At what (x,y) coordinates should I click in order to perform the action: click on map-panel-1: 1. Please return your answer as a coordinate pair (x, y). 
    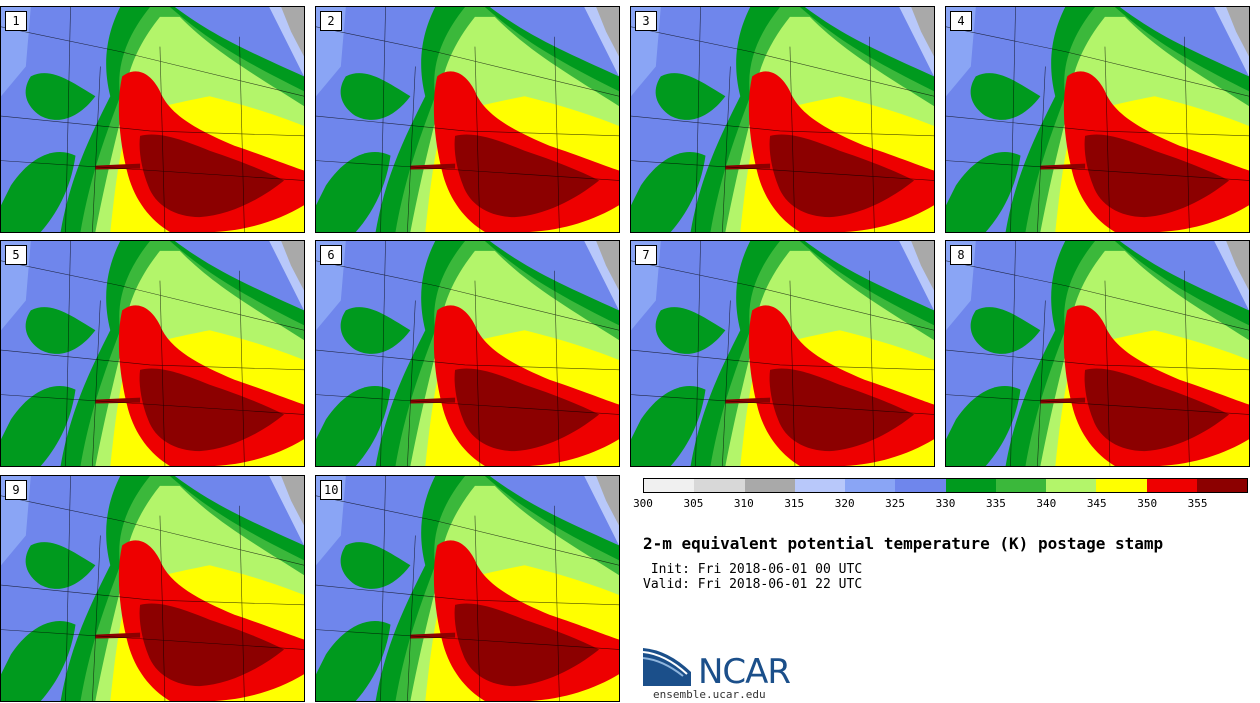
    Looking at the image, I should click on (152, 119).